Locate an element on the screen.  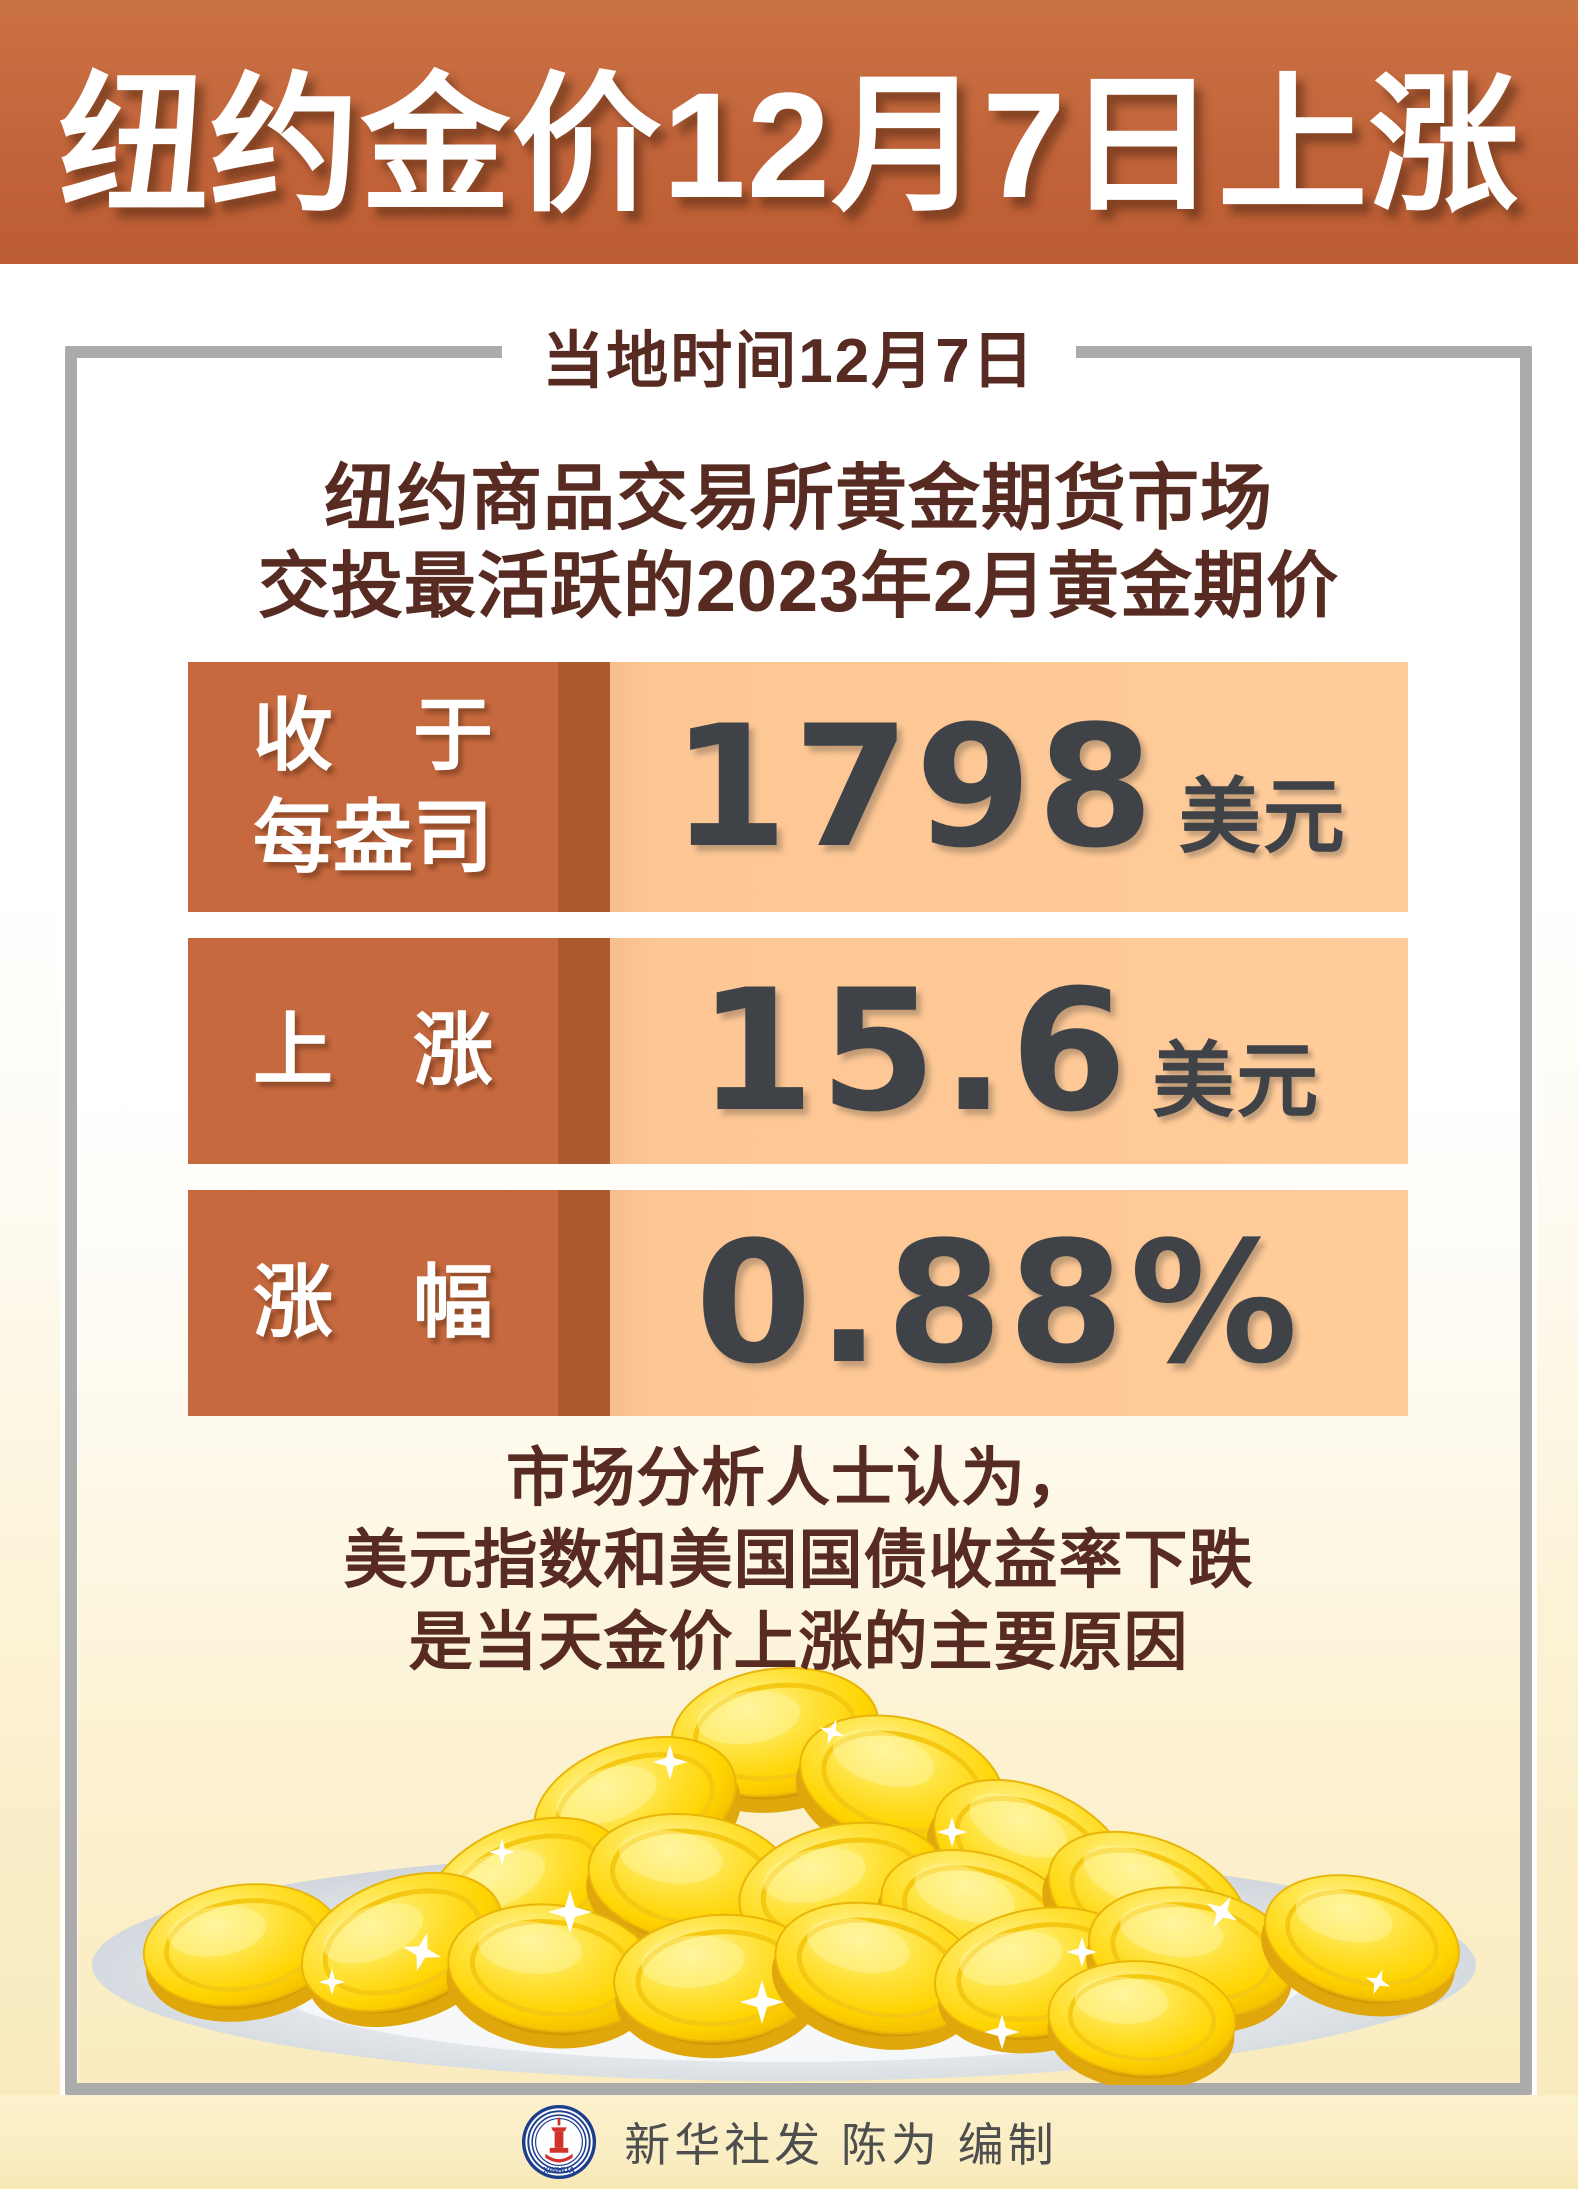
analysis-line-2: 美元指数和美国国债收益率下跌 is located at coordinates (798, 1560).